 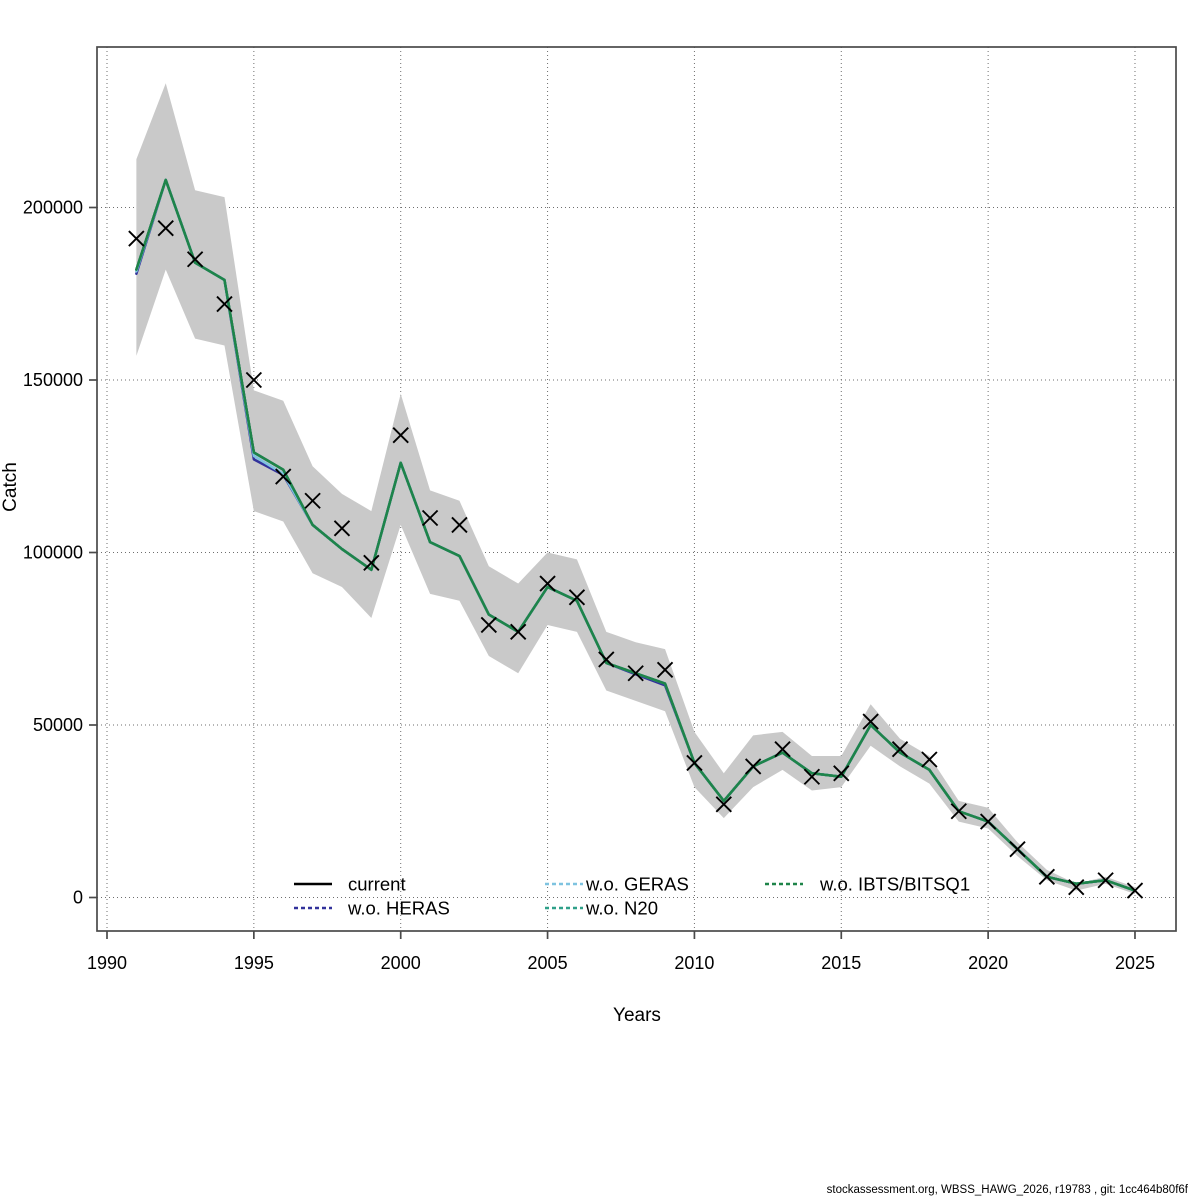 What do you see at coordinates (342, 528) in the screenshot?
I see `observed-marker-1998` at bounding box center [342, 528].